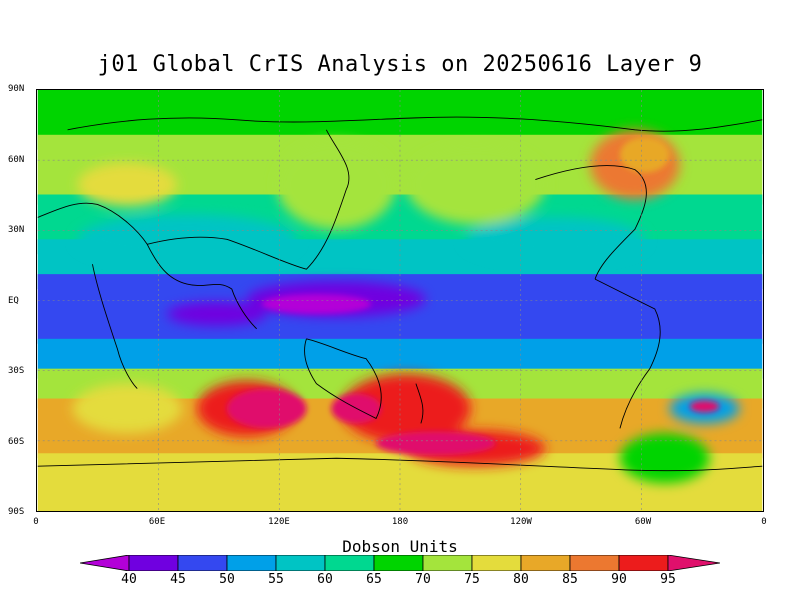 This screenshot has height=600, width=800. Describe the element at coordinates (157, 522) in the screenshot. I see `lon-label-60e: 60E` at that location.